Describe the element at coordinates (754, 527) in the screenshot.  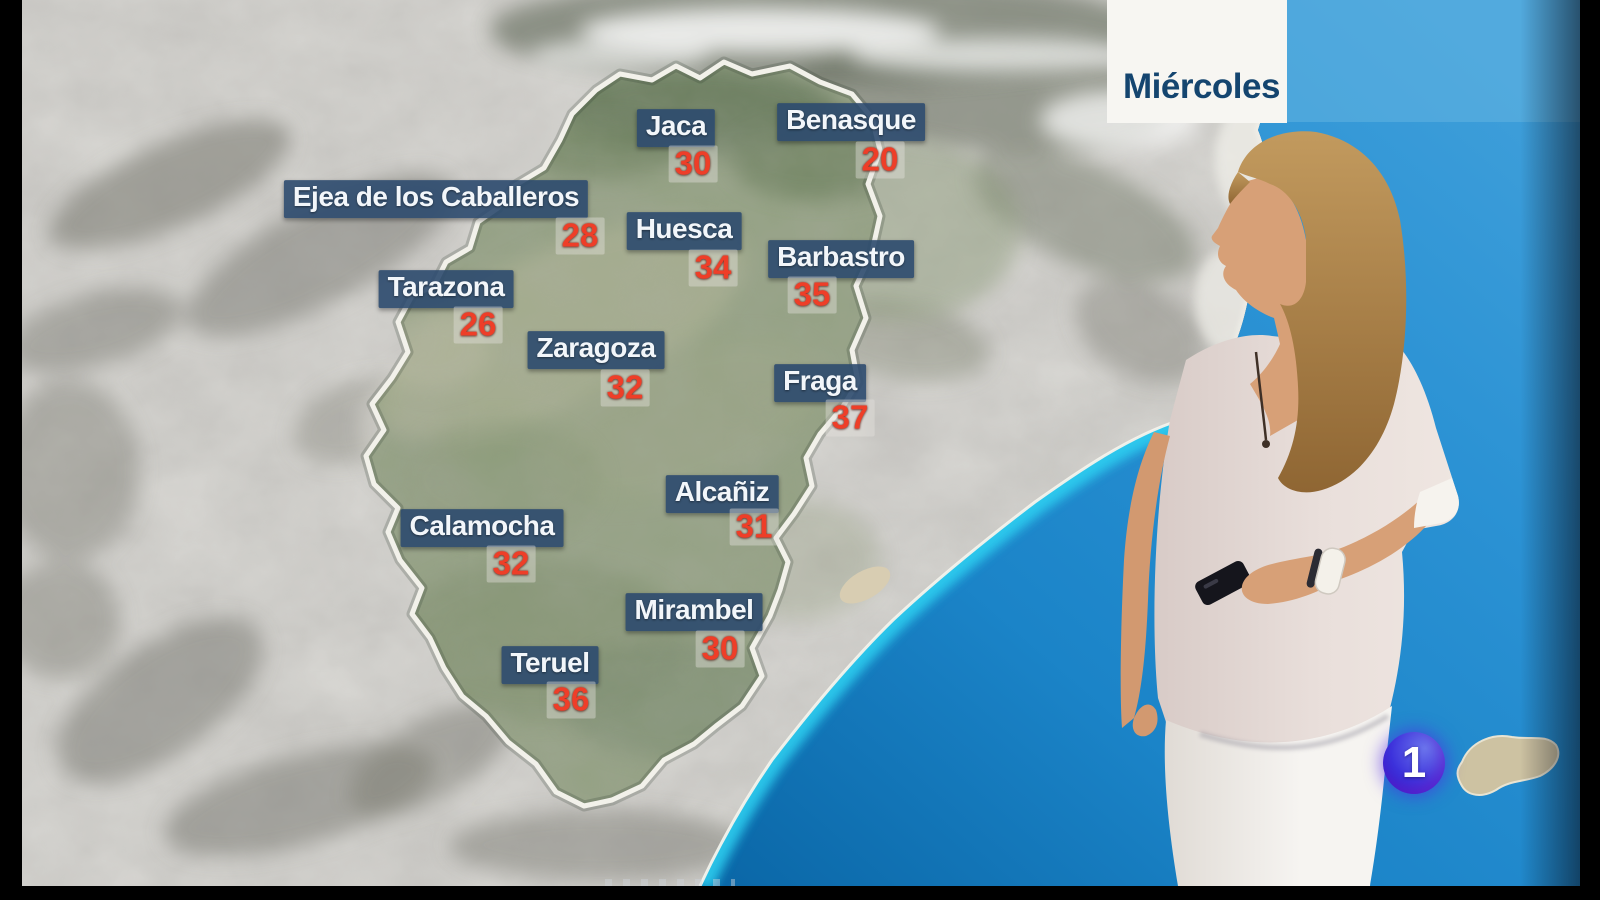
I see `city-temp-alcaniz: 31` at that location.